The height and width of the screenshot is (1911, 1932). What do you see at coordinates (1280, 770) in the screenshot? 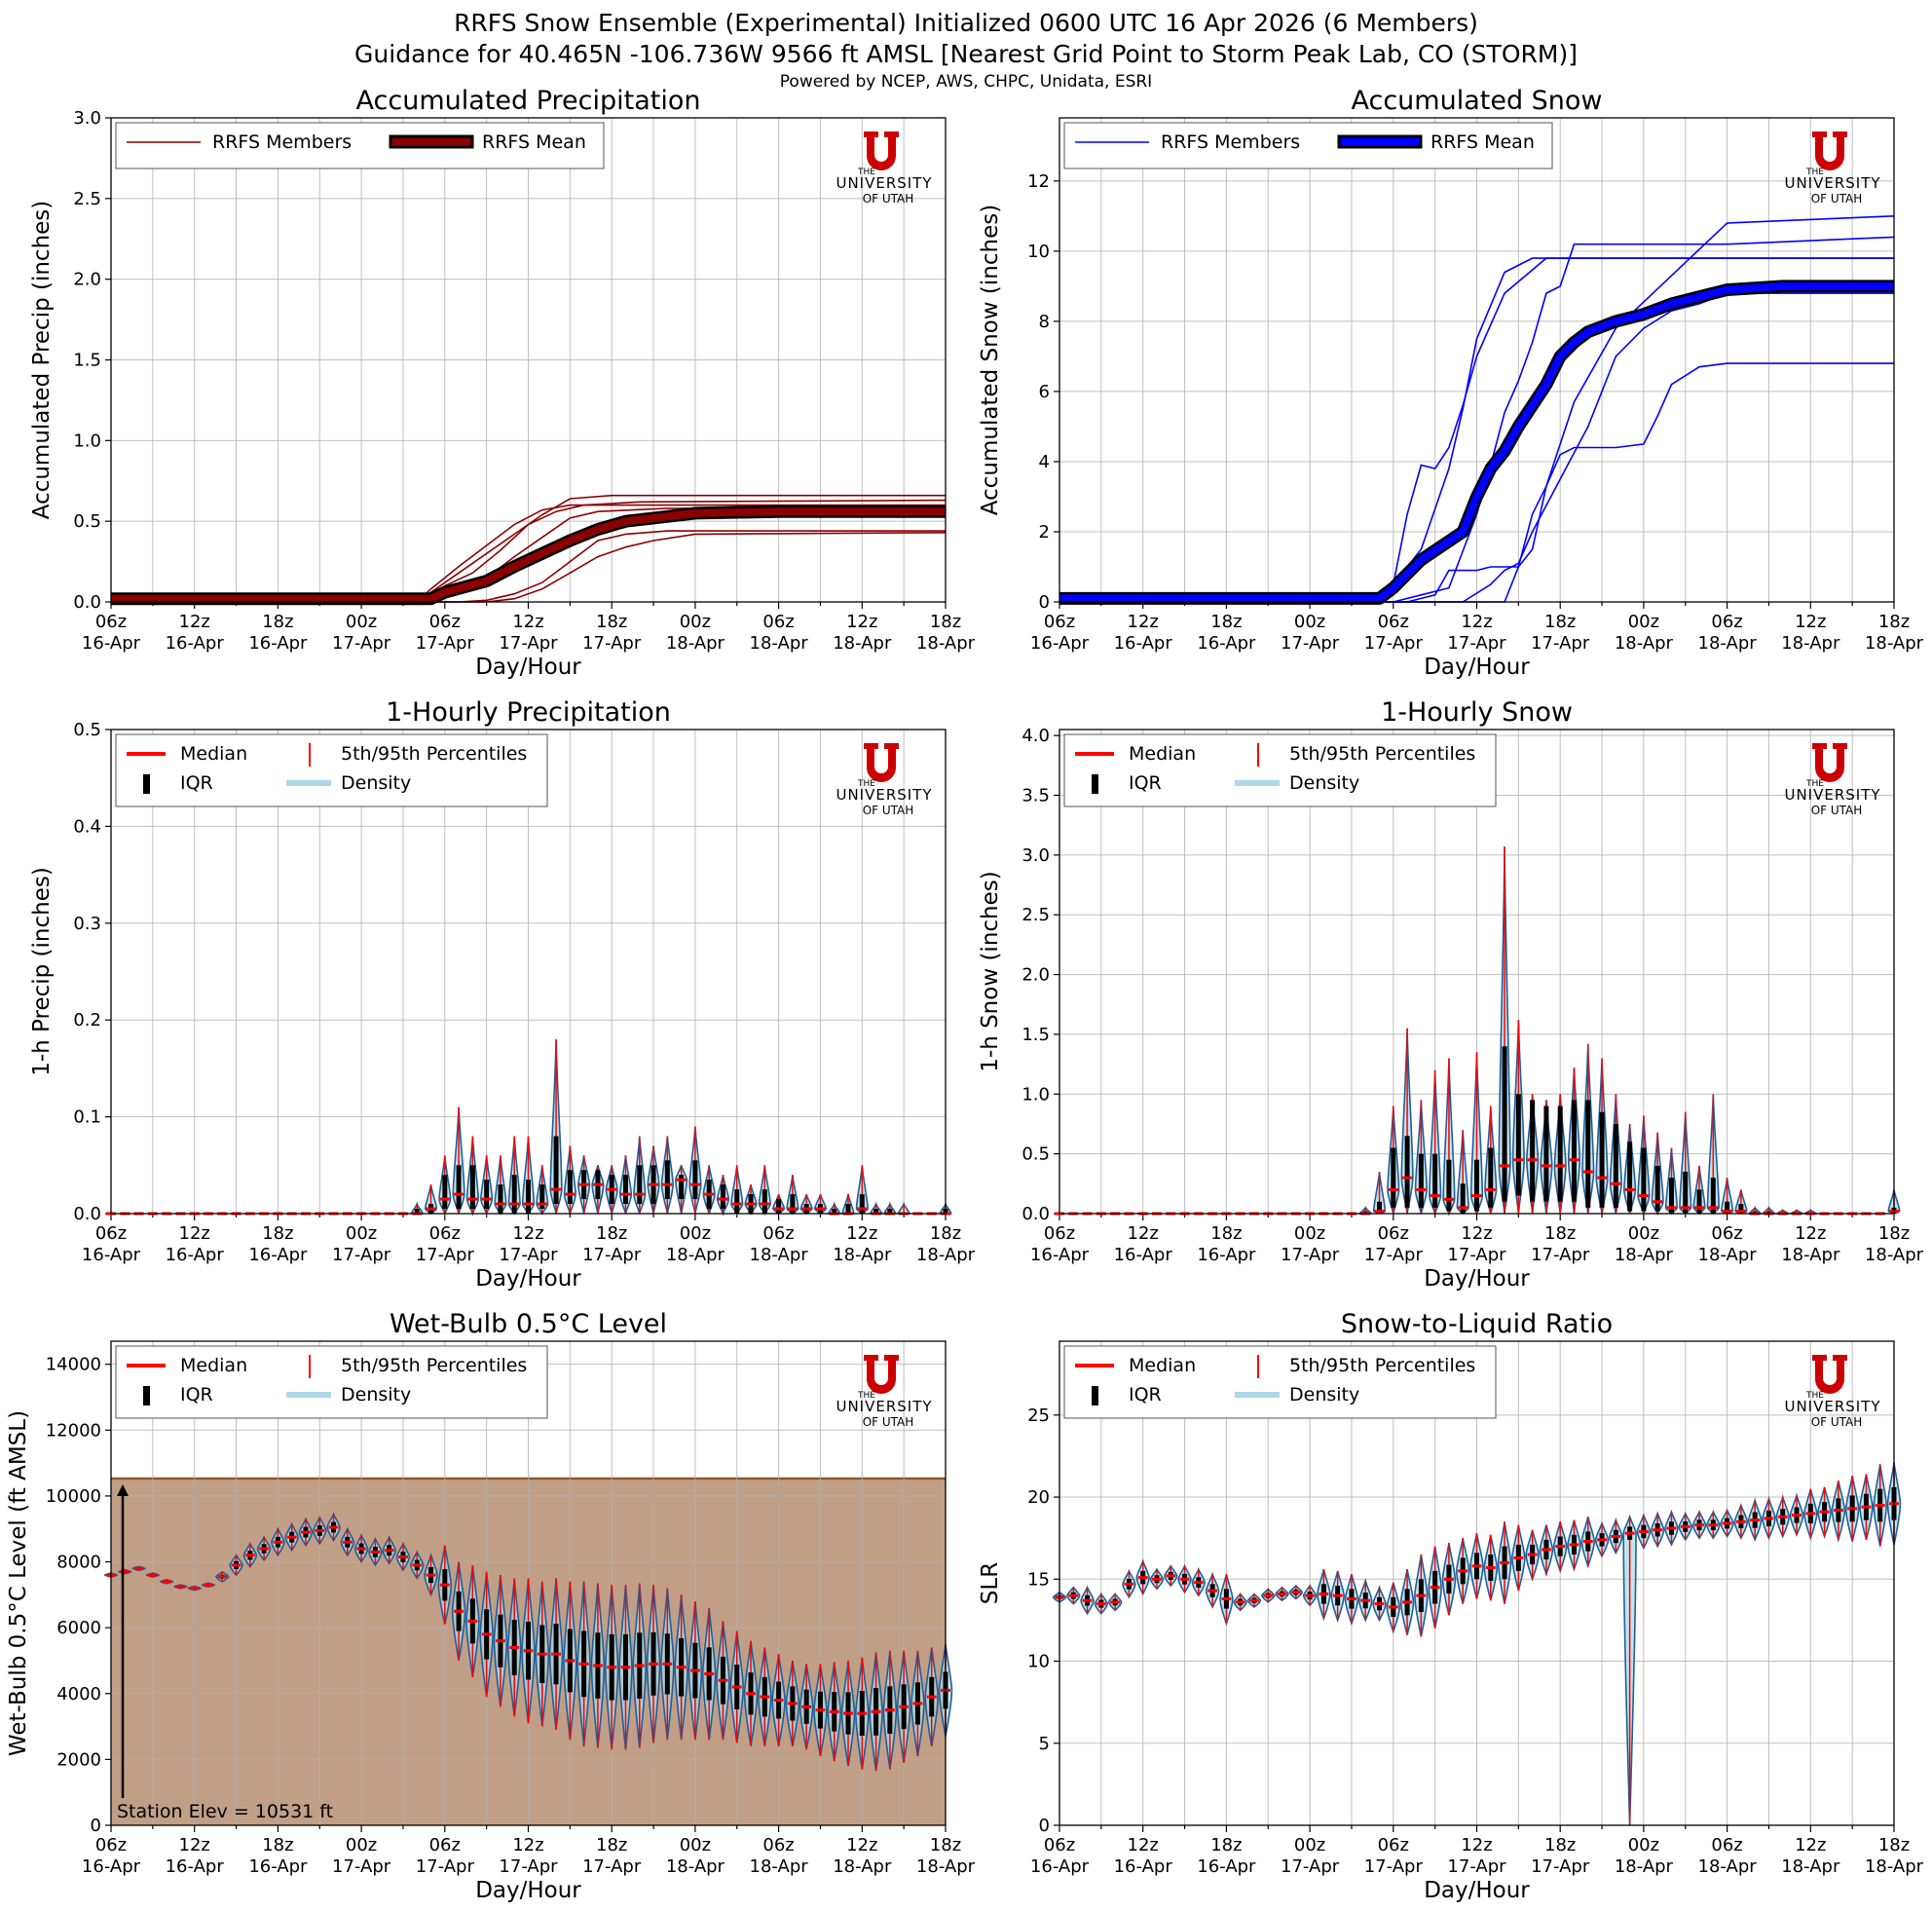
I see `legend: Median 5th/95th Percentiles IQR Density` at bounding box center [1280, 770].